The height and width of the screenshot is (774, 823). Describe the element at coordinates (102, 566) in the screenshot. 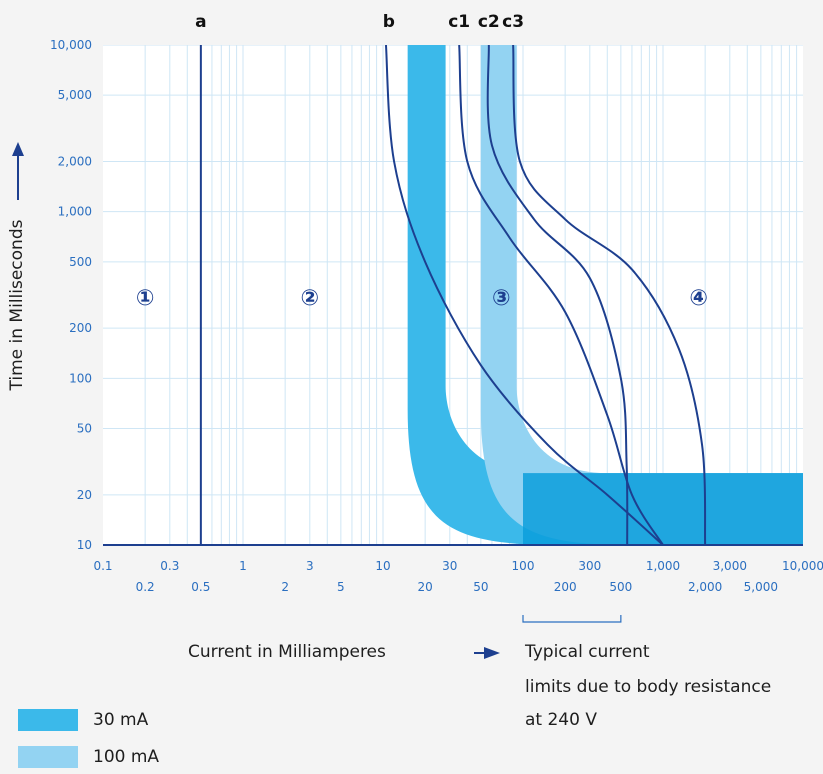

I see `x-tick-label-top: 0.1` at that location.